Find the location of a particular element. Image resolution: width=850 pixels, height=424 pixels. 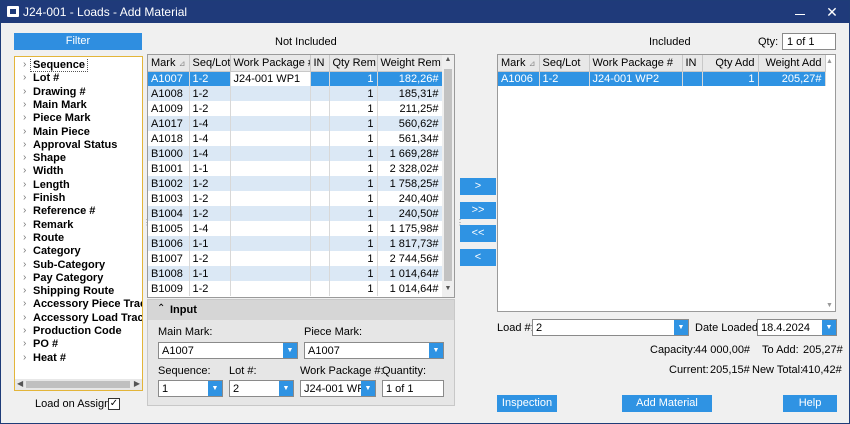

filter-item: › Width is located at coordinates (78, 171).